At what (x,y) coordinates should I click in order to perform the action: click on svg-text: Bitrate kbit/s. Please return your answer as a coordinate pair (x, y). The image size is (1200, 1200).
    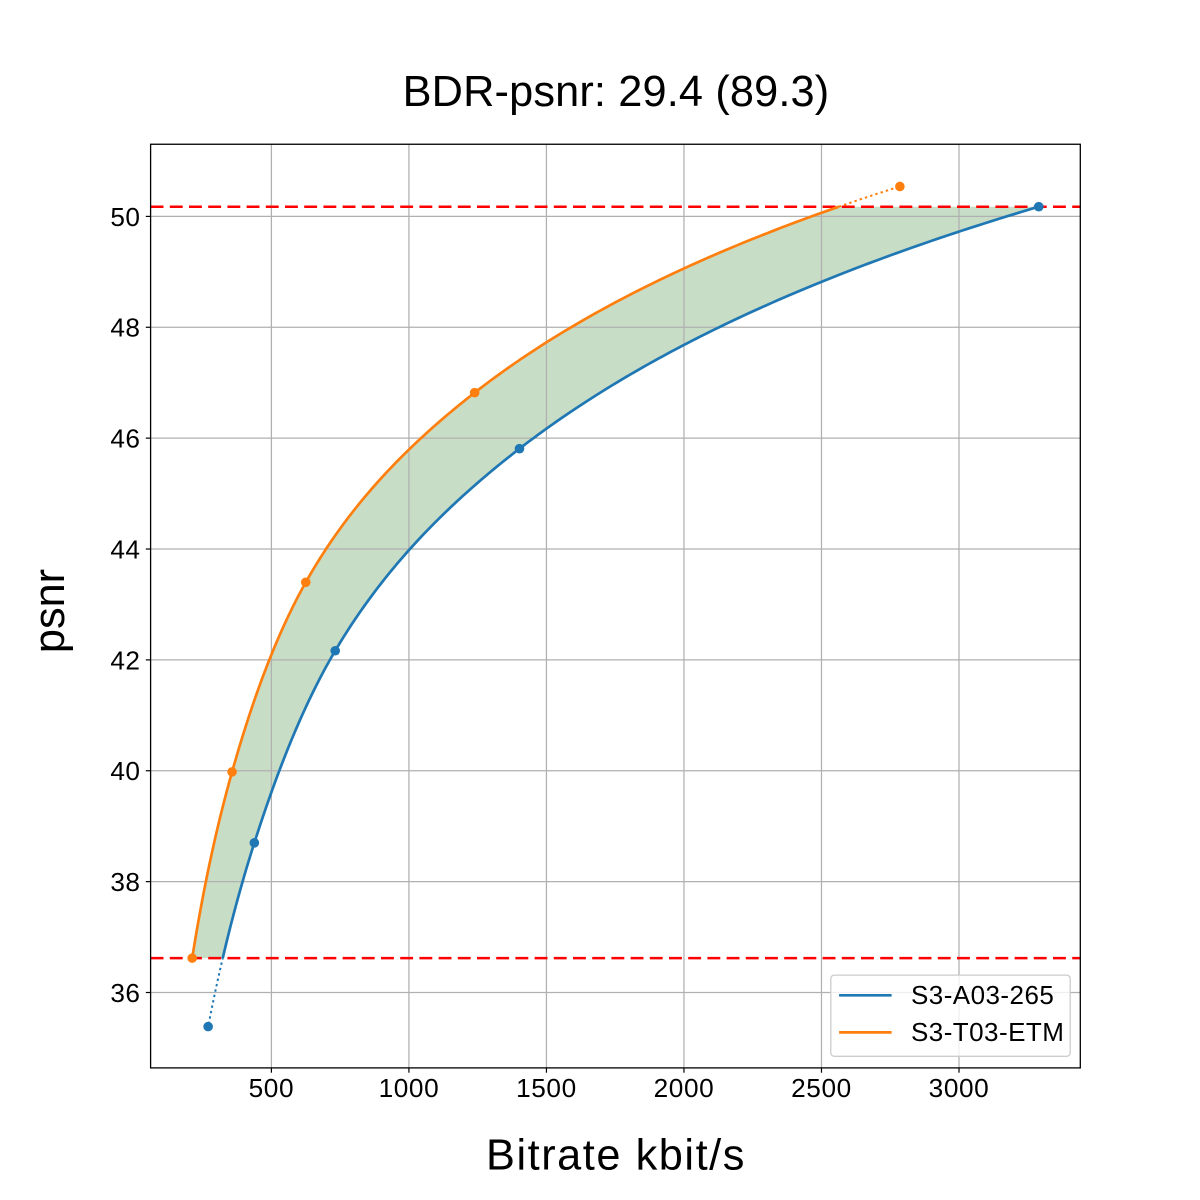
    Looking at the image, I should click on (616, 1156).